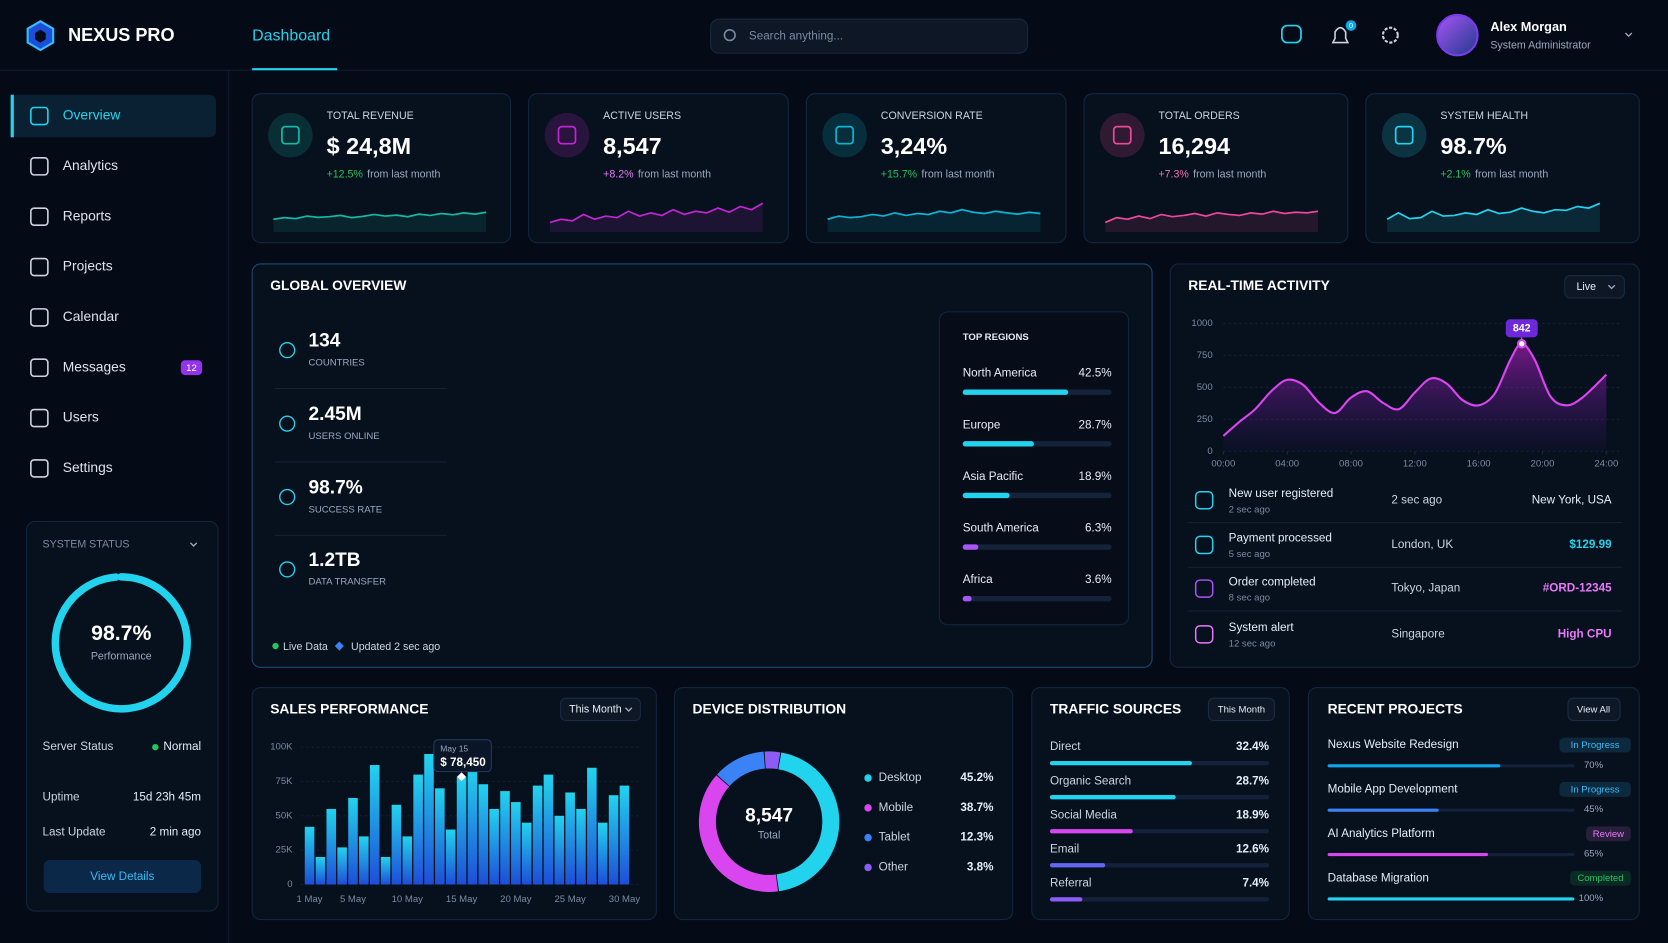  Describe the element at coordinates (91, 316) in the screenshot. I see `nav-item: Calendar` at that location.